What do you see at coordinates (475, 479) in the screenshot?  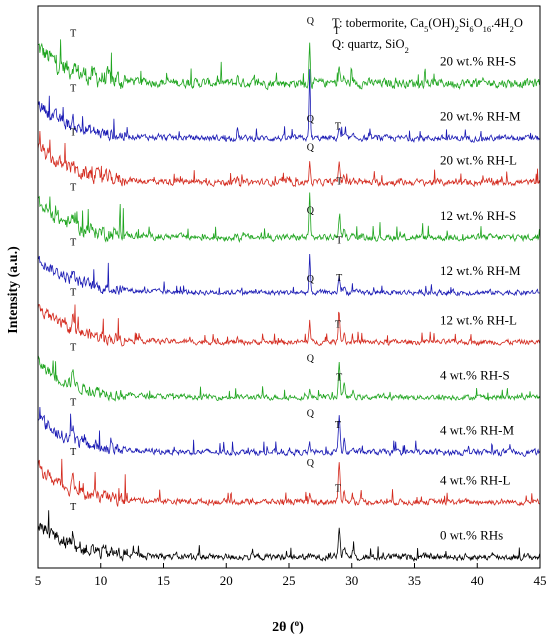 I see `series-label: 4 wt.% RH-L` at bounding box center [475, 479].